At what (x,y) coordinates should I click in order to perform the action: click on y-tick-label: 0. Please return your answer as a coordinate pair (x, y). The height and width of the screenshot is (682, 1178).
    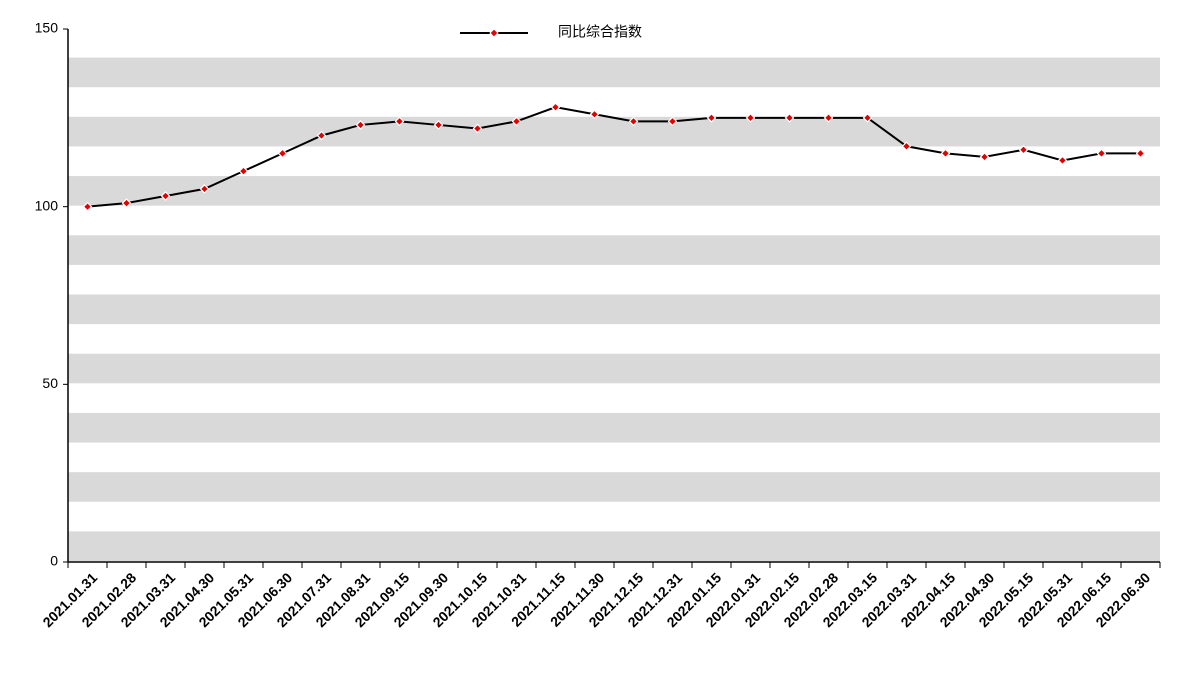
    Looking at the image, I should click on (54, 561).